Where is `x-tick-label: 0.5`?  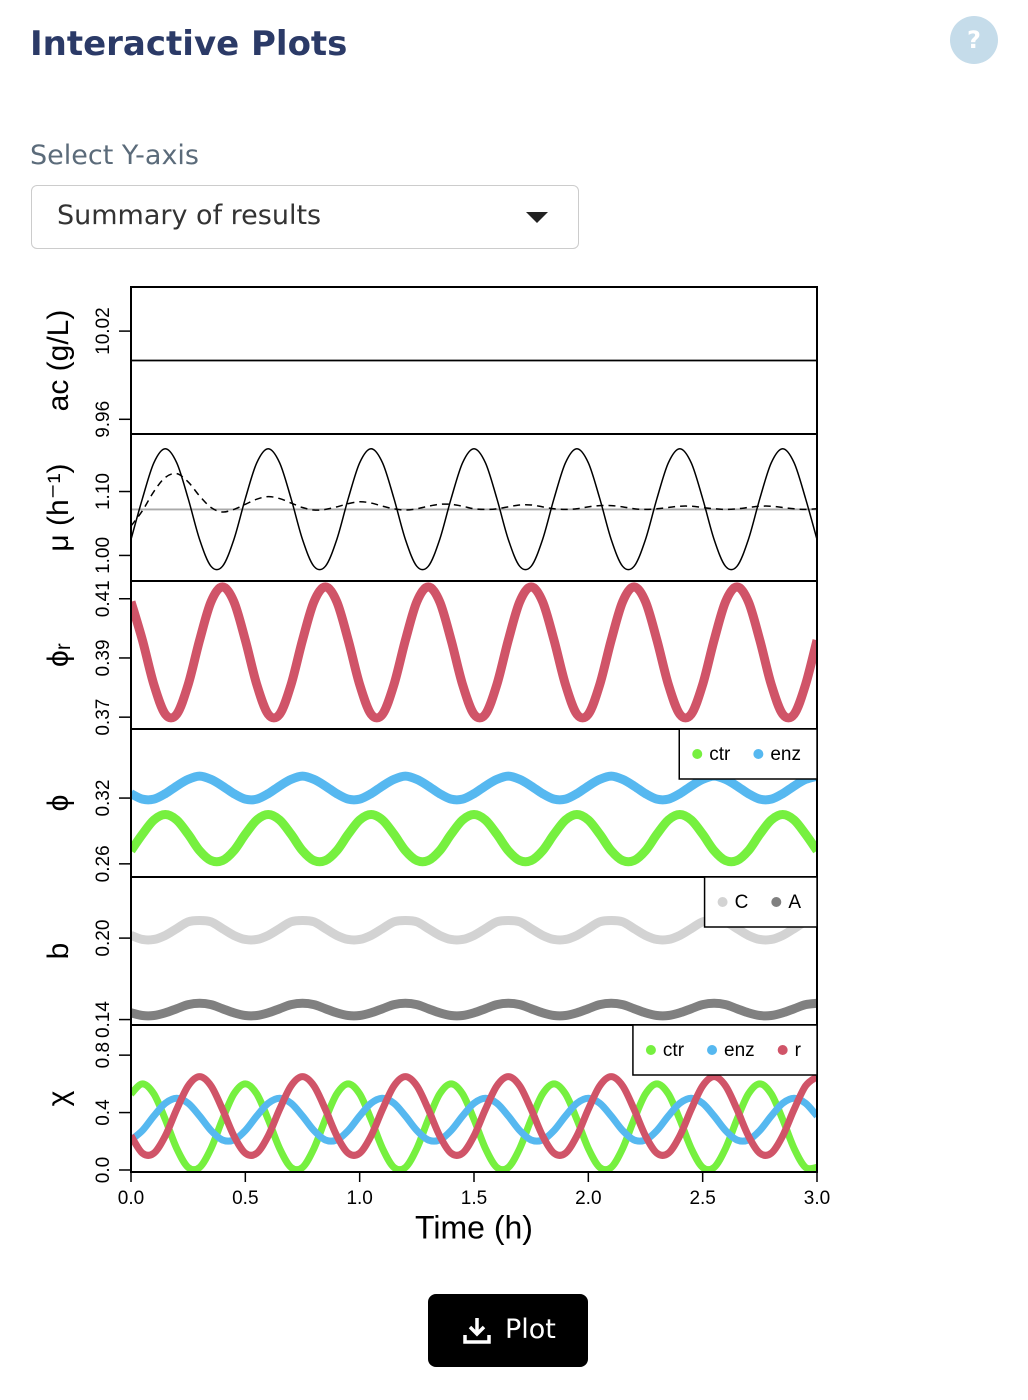
x-tick-label: 0.5 is located at coordinates (245, 1198).